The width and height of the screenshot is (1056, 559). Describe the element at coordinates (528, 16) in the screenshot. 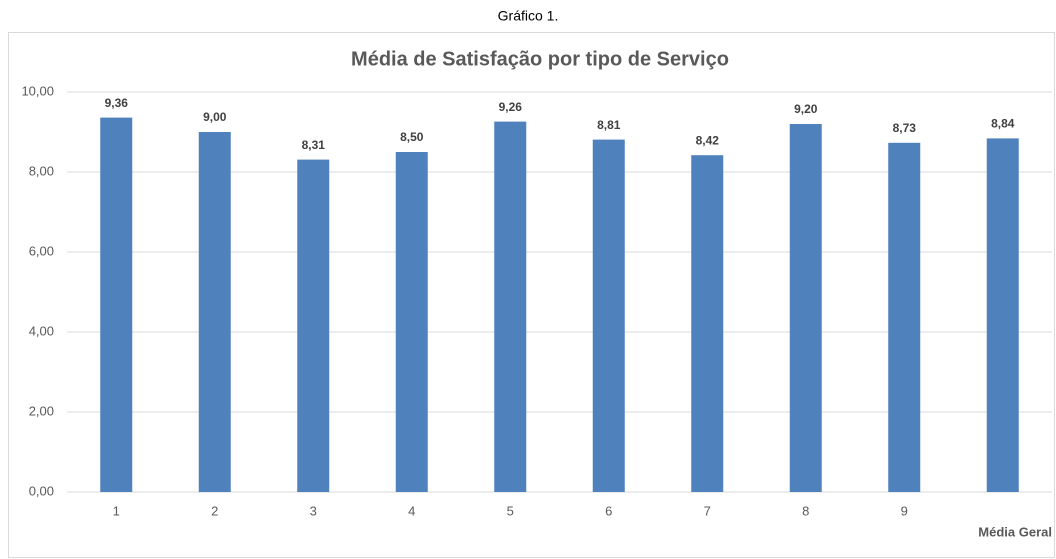

I see `chart-caption: Gráfico 1.` at that location.